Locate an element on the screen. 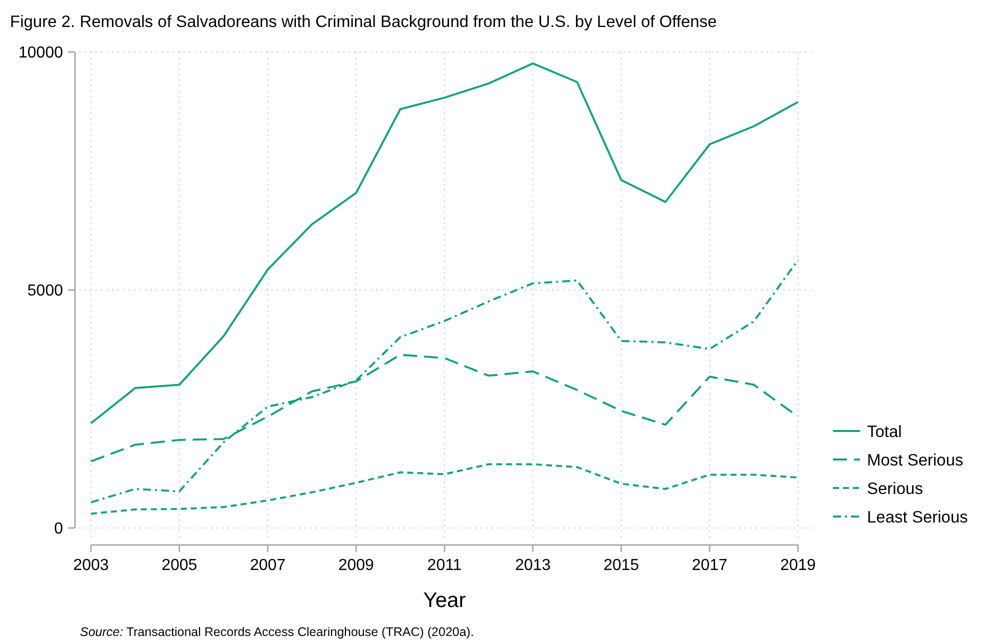 Image resolution: width=984 pixels, height=640 pixels. x-tick-label: 2015 is located at coordinates (621, 565).